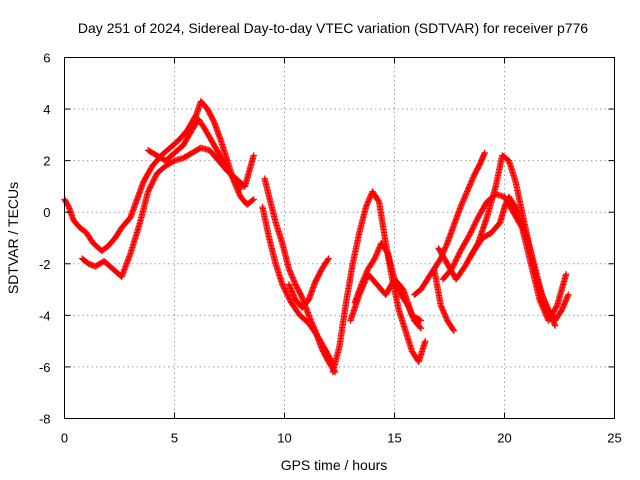 This screenshot has height=480, width=640. Describe the element at coordinates (174, 438) in the screenshot. I see `x-tick-label: 5` at that location.